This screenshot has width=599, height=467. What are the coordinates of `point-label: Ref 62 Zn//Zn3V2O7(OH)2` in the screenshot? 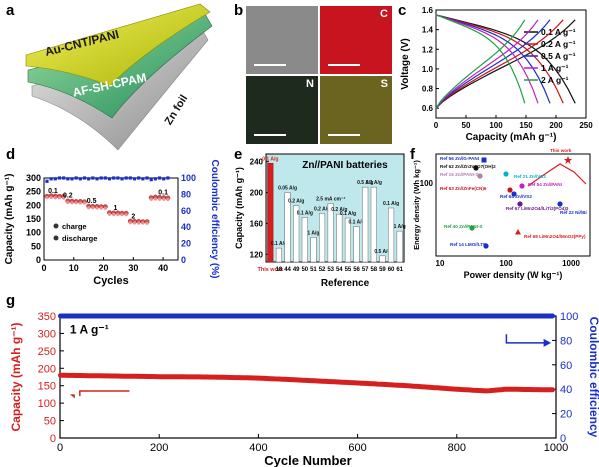 It's located at (468, 166).